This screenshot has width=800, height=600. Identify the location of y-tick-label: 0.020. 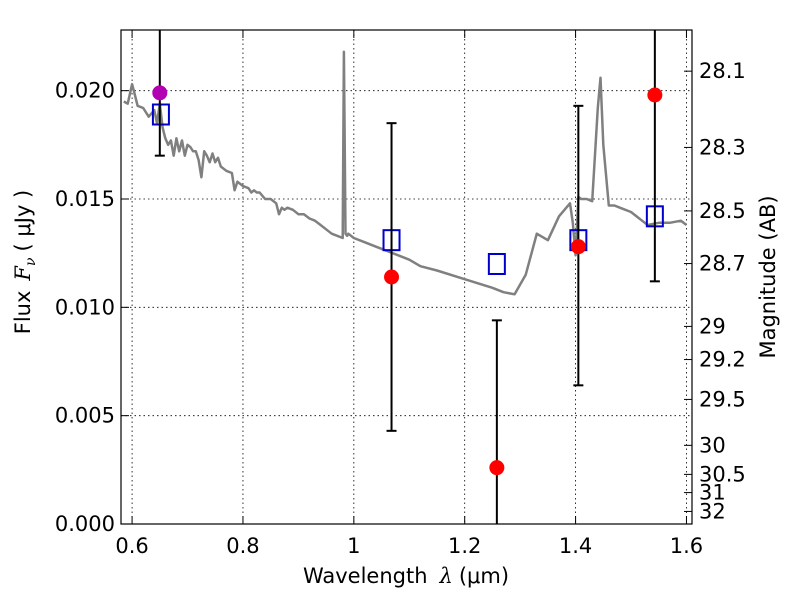
(85, 91).